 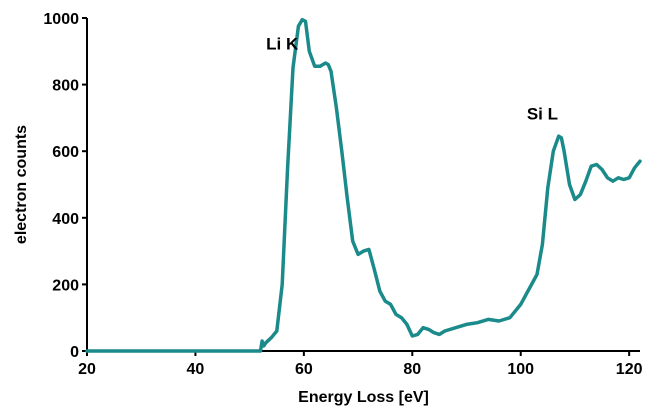 What do you see at coordinates (282, 44) in the screenshot?
I see `peak-annotation: Li K` at bounding box center [282, 44].